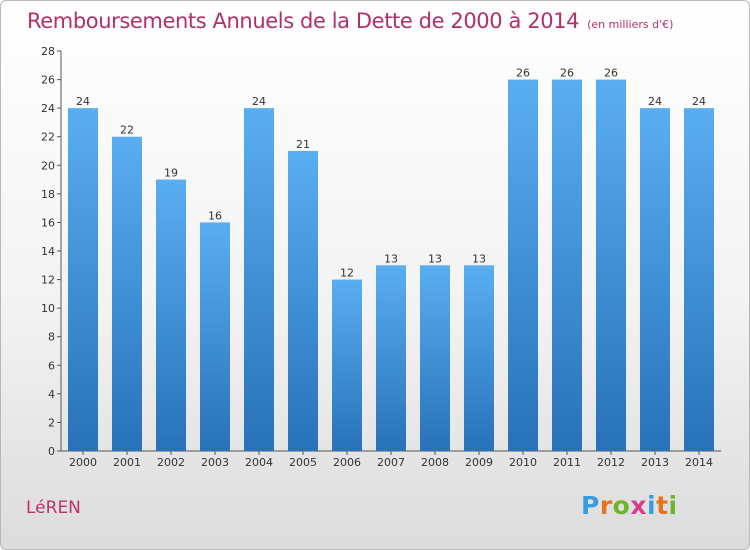 This screenshot has width=750, height=550. Describe the element at coordinates (259, 280) in the screenshot. I see `bar-2004` at that location.